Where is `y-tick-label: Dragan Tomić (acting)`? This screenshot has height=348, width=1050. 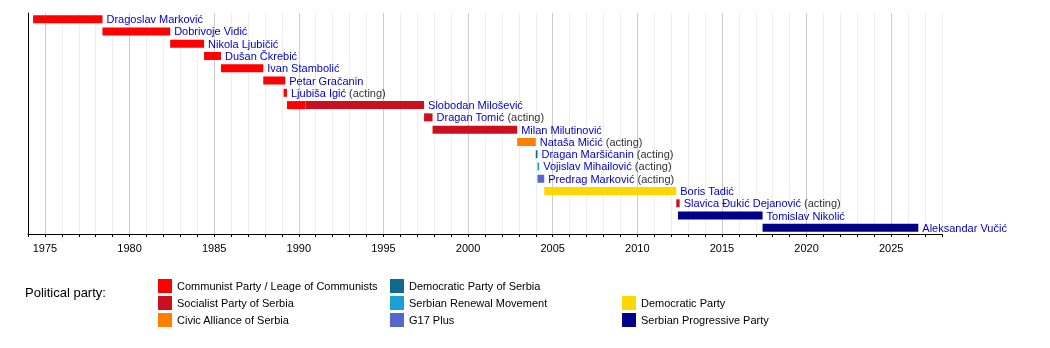 y-tick-label: Dragan Tomić (acting) is located at coordinates (490, 117).